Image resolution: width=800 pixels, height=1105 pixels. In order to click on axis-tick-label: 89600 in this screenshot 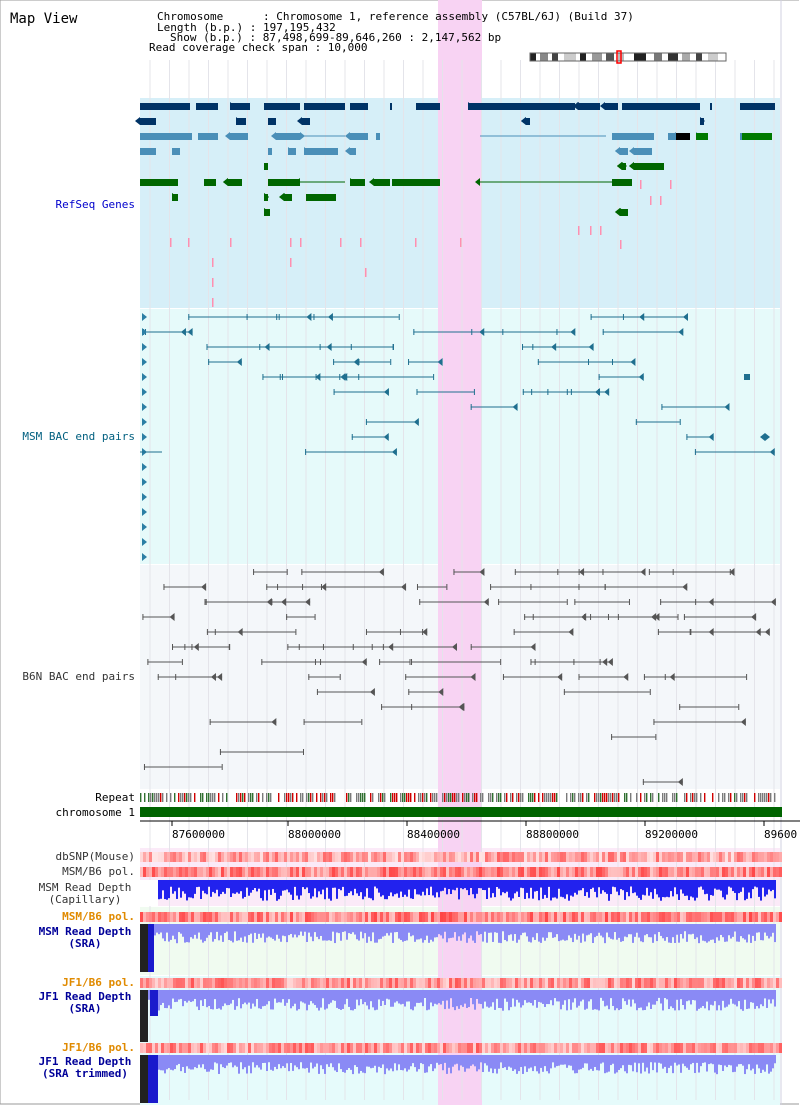, I will do `click(781, 834)`.